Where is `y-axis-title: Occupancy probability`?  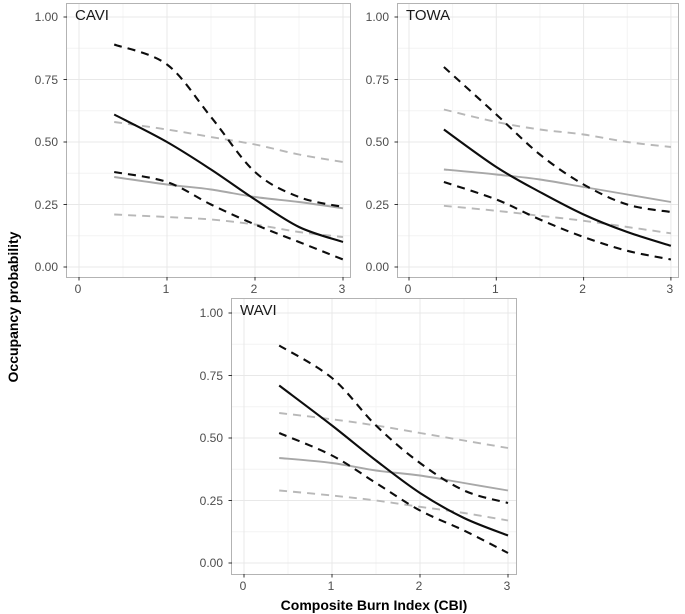 y-axis-title: Occupancy probability is located at coordinates (13, 307).